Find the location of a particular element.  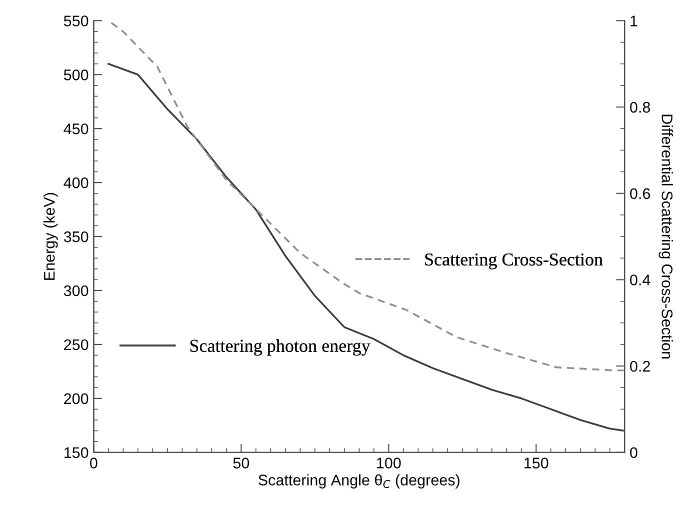

y-tick-label: 500 is located at coordinates (76, 75).